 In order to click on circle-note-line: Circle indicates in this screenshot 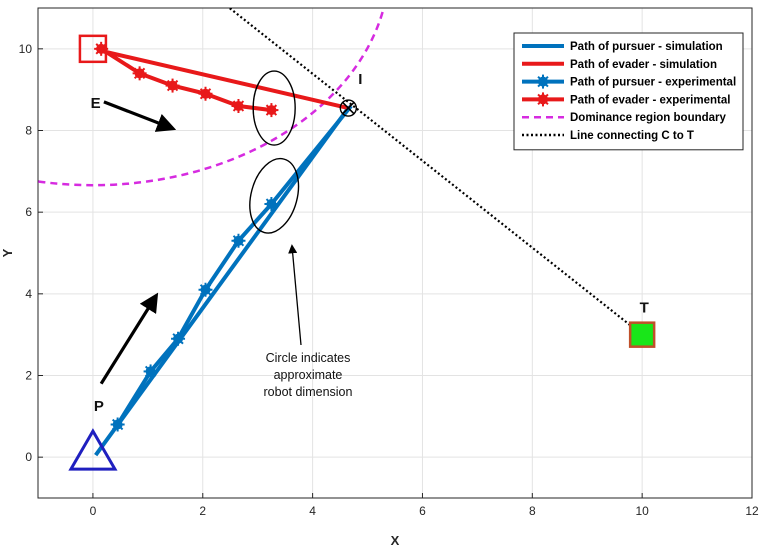, I will do `click(308, 358)`.